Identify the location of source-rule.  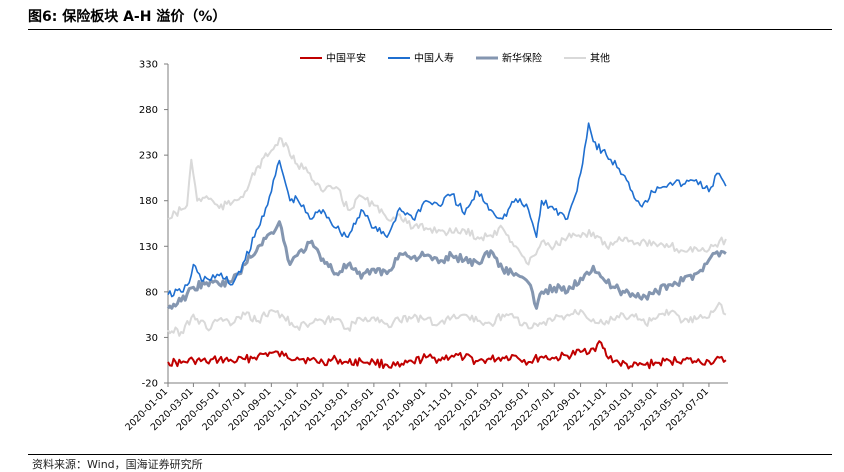
(430, 454).